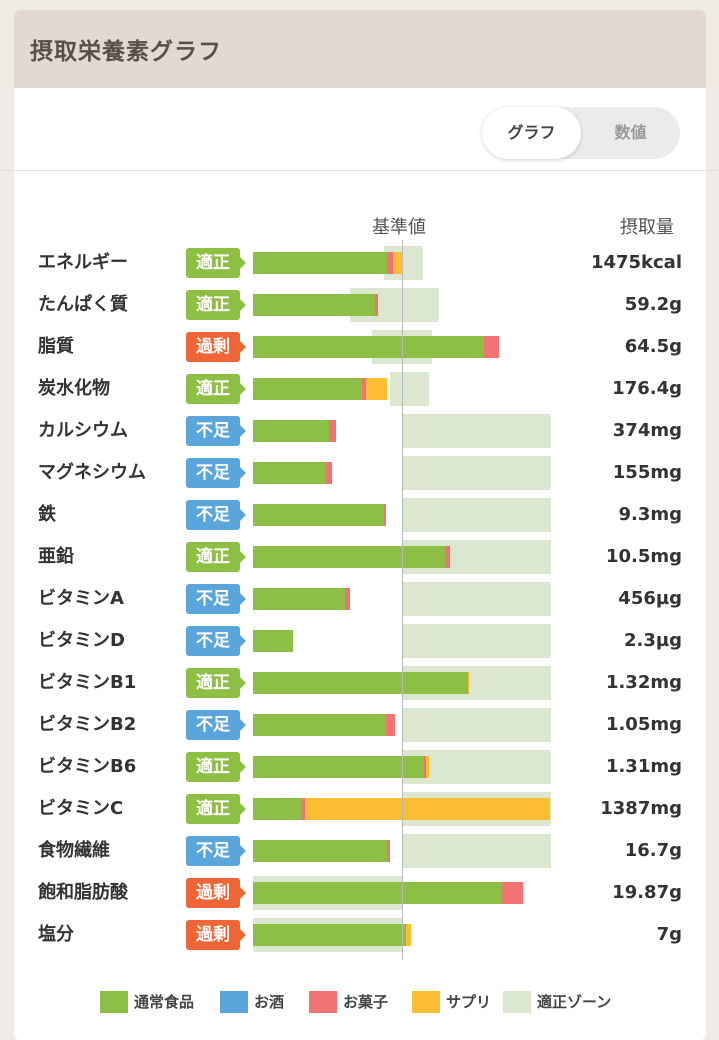  What do you see at coordinates (647, 472) in the screenshot?
I see `intake-value: 155mg` at bounding box center [647, 472].